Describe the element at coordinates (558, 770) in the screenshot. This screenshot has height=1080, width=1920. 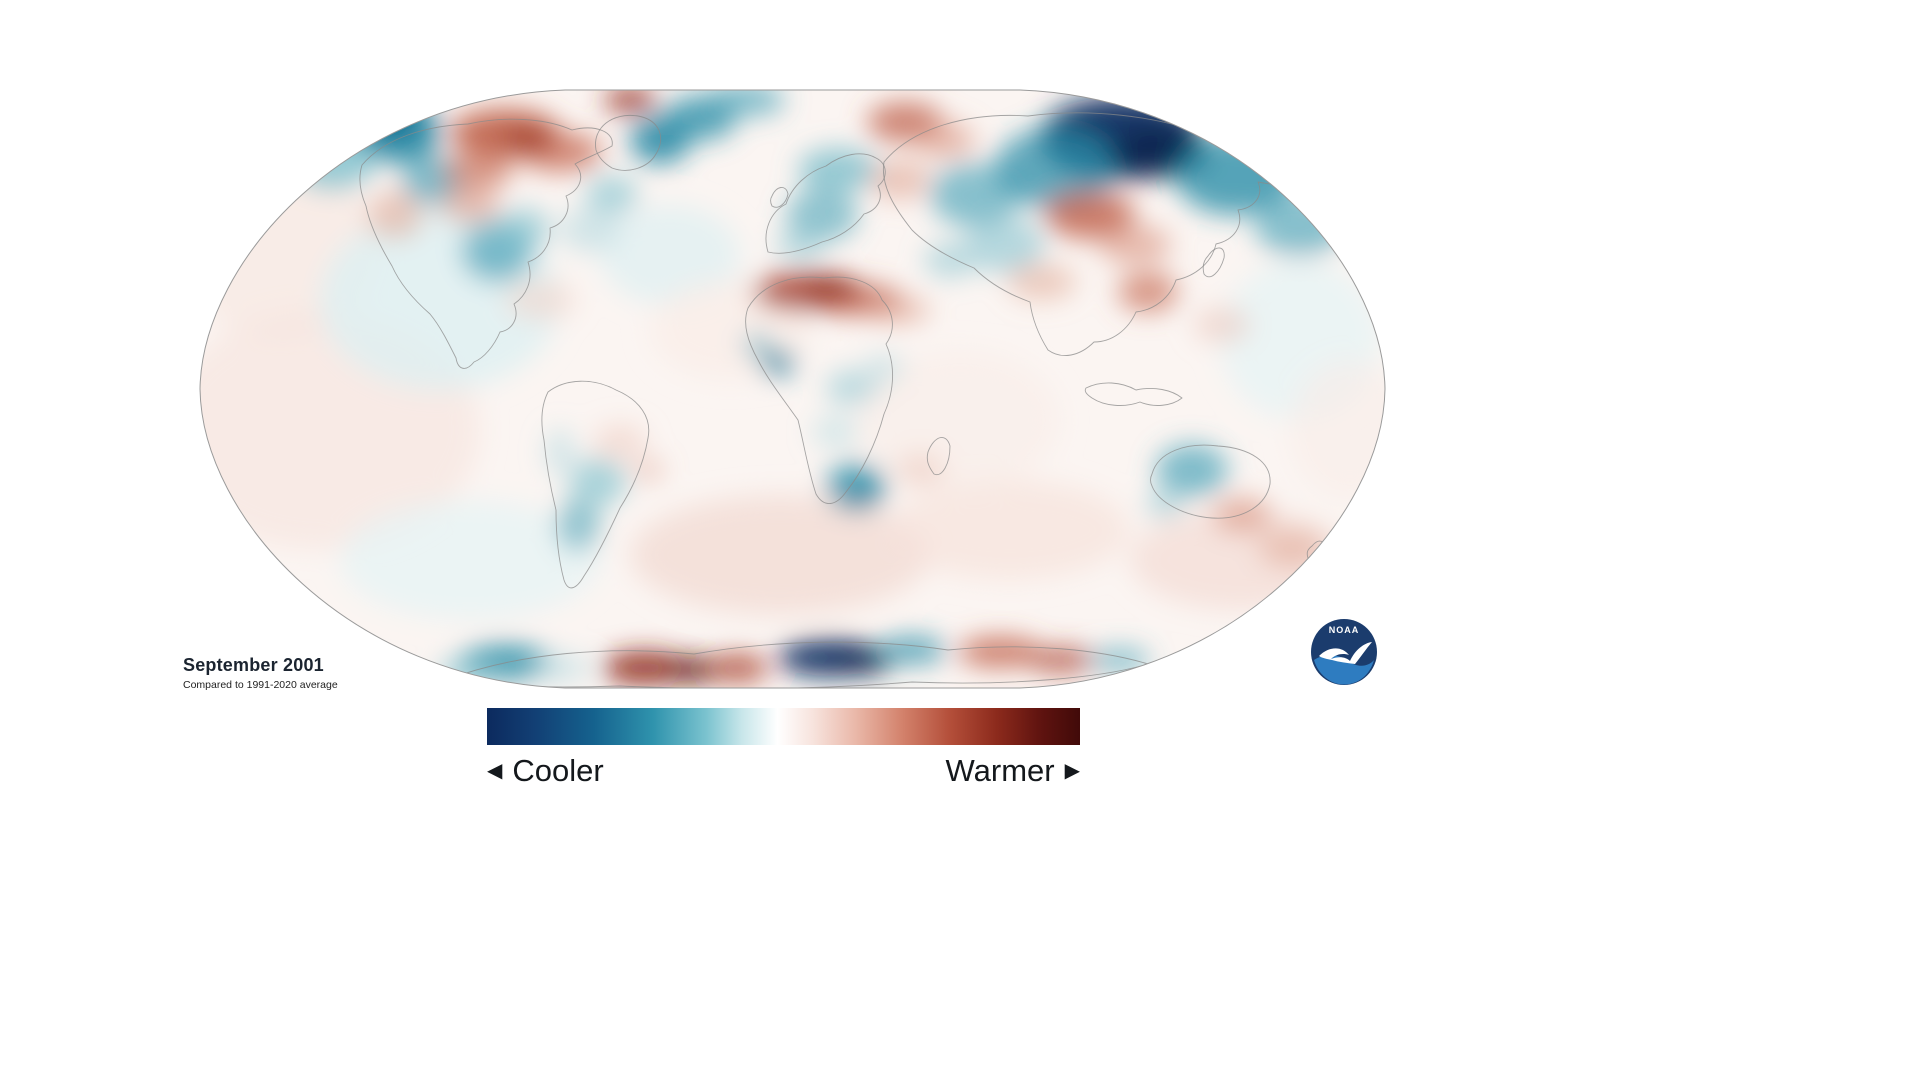
I see `cooler-label: Cooler` at that location.